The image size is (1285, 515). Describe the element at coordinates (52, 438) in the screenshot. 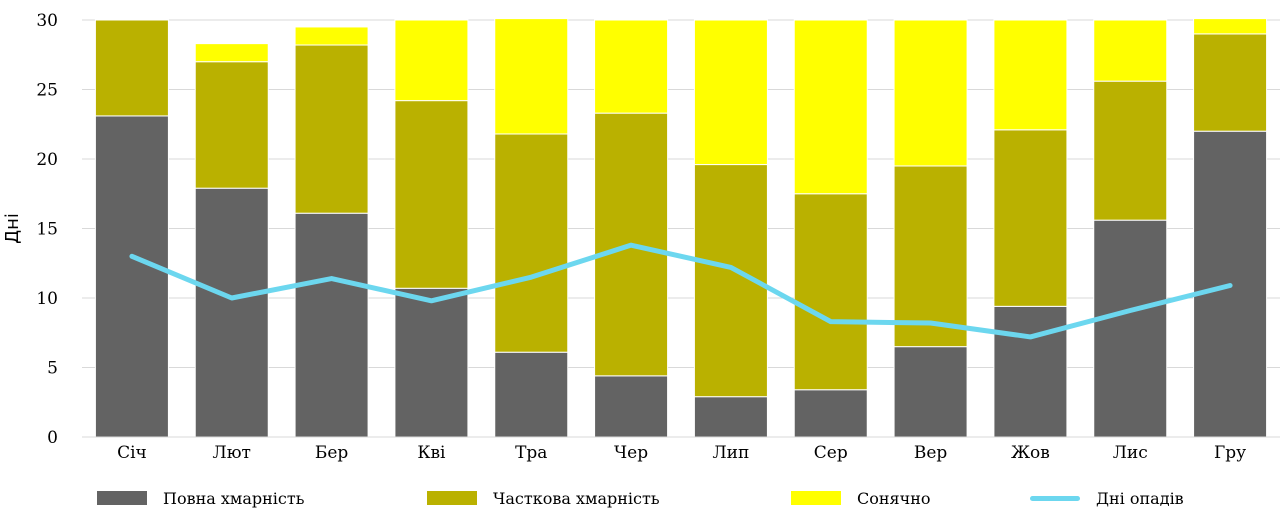

I see `y-tick-label: 0` at that location.